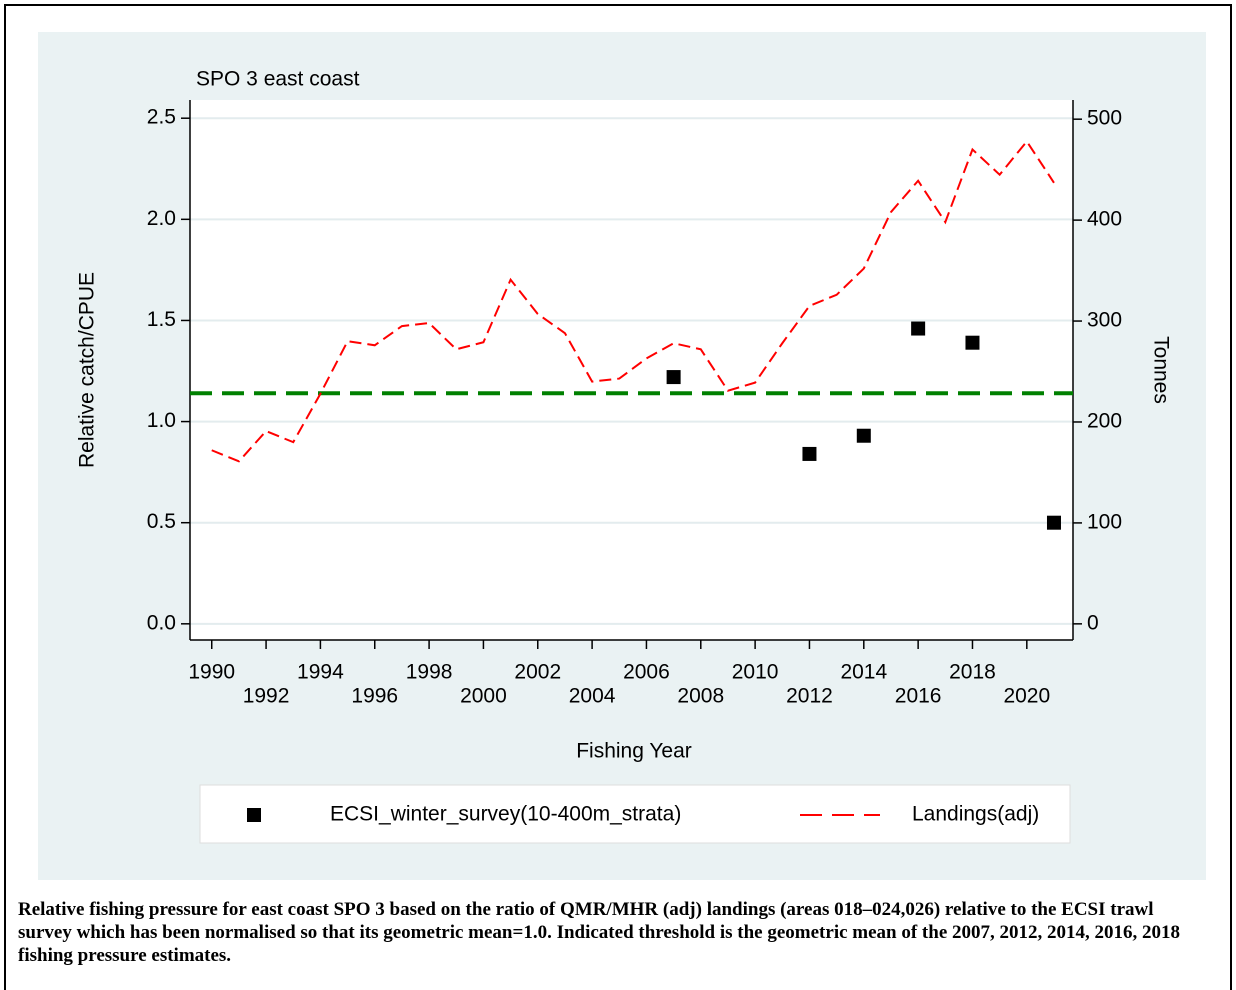  Describe the element at coordinates (374, 696) in the screenshot. I see `x-tick-label: 1996` at that location.